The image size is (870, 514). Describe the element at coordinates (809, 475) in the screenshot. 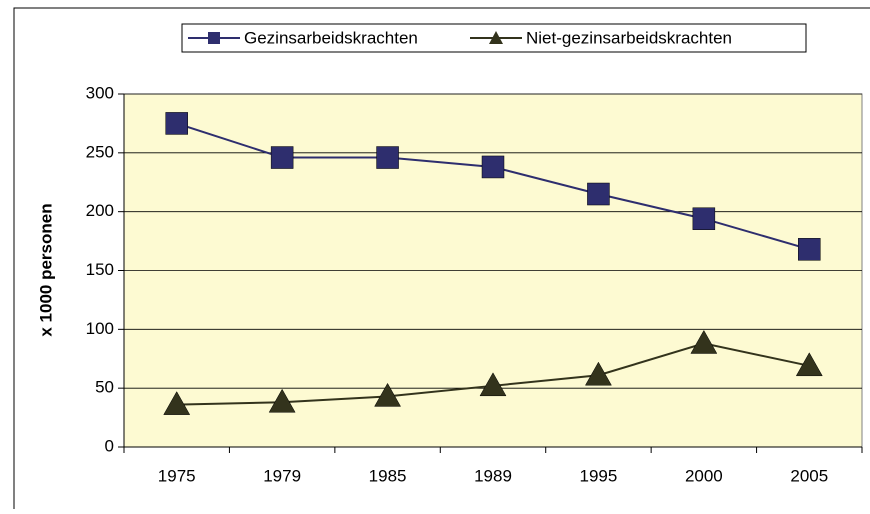

I see `x-tick-label: 2005` at that location.